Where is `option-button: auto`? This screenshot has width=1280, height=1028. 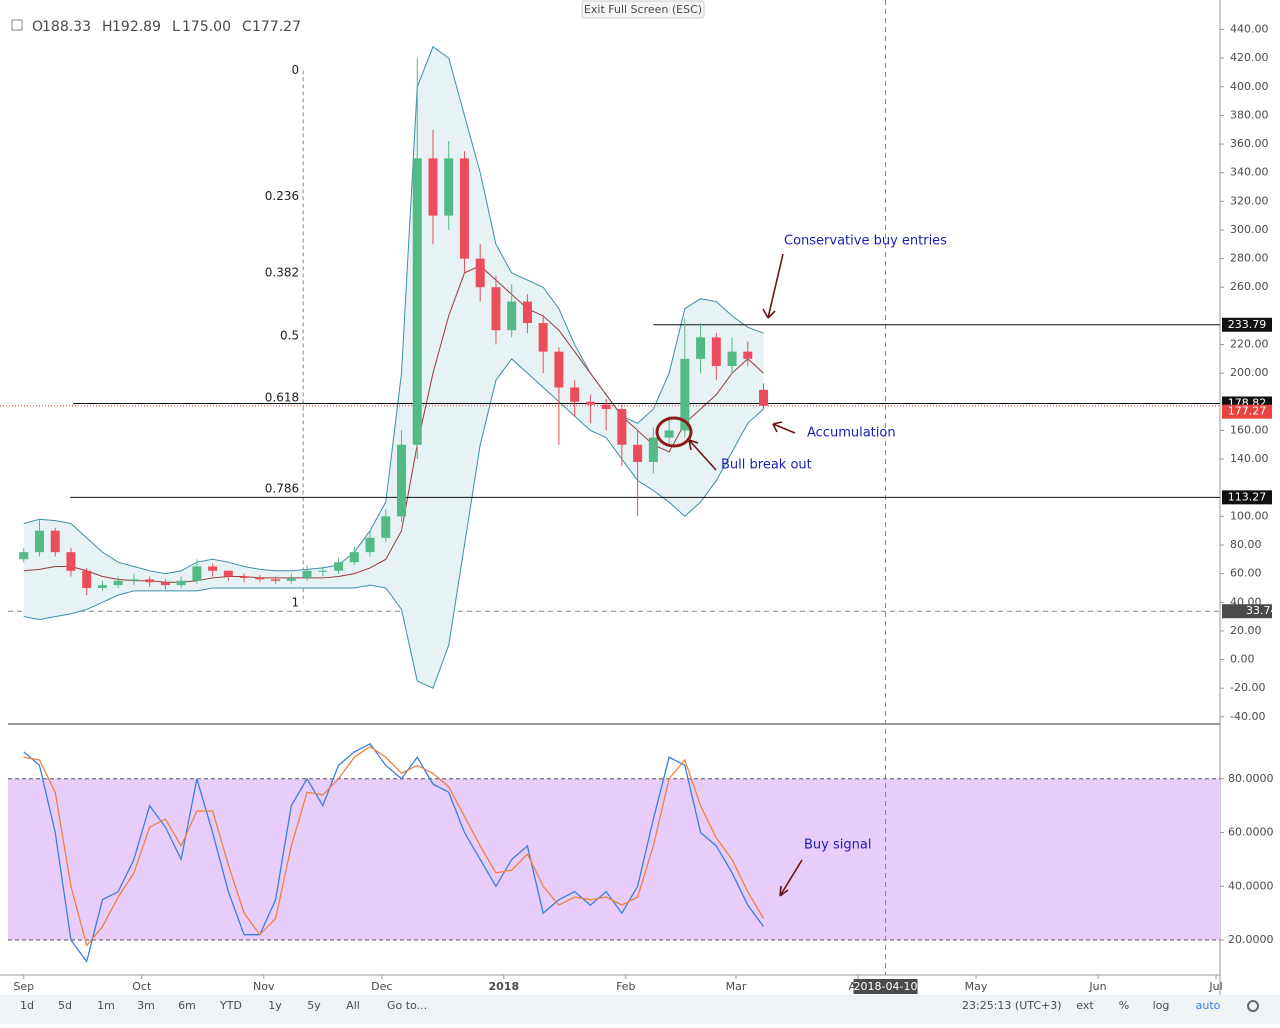
option-button: auto is located at coordinates (1208, 1005).